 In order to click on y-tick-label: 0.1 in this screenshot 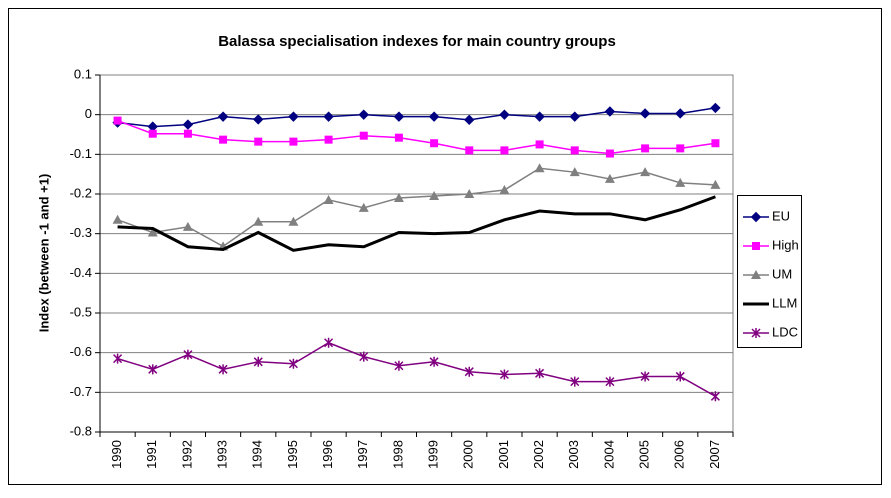, I will do `click(83, 73)`.